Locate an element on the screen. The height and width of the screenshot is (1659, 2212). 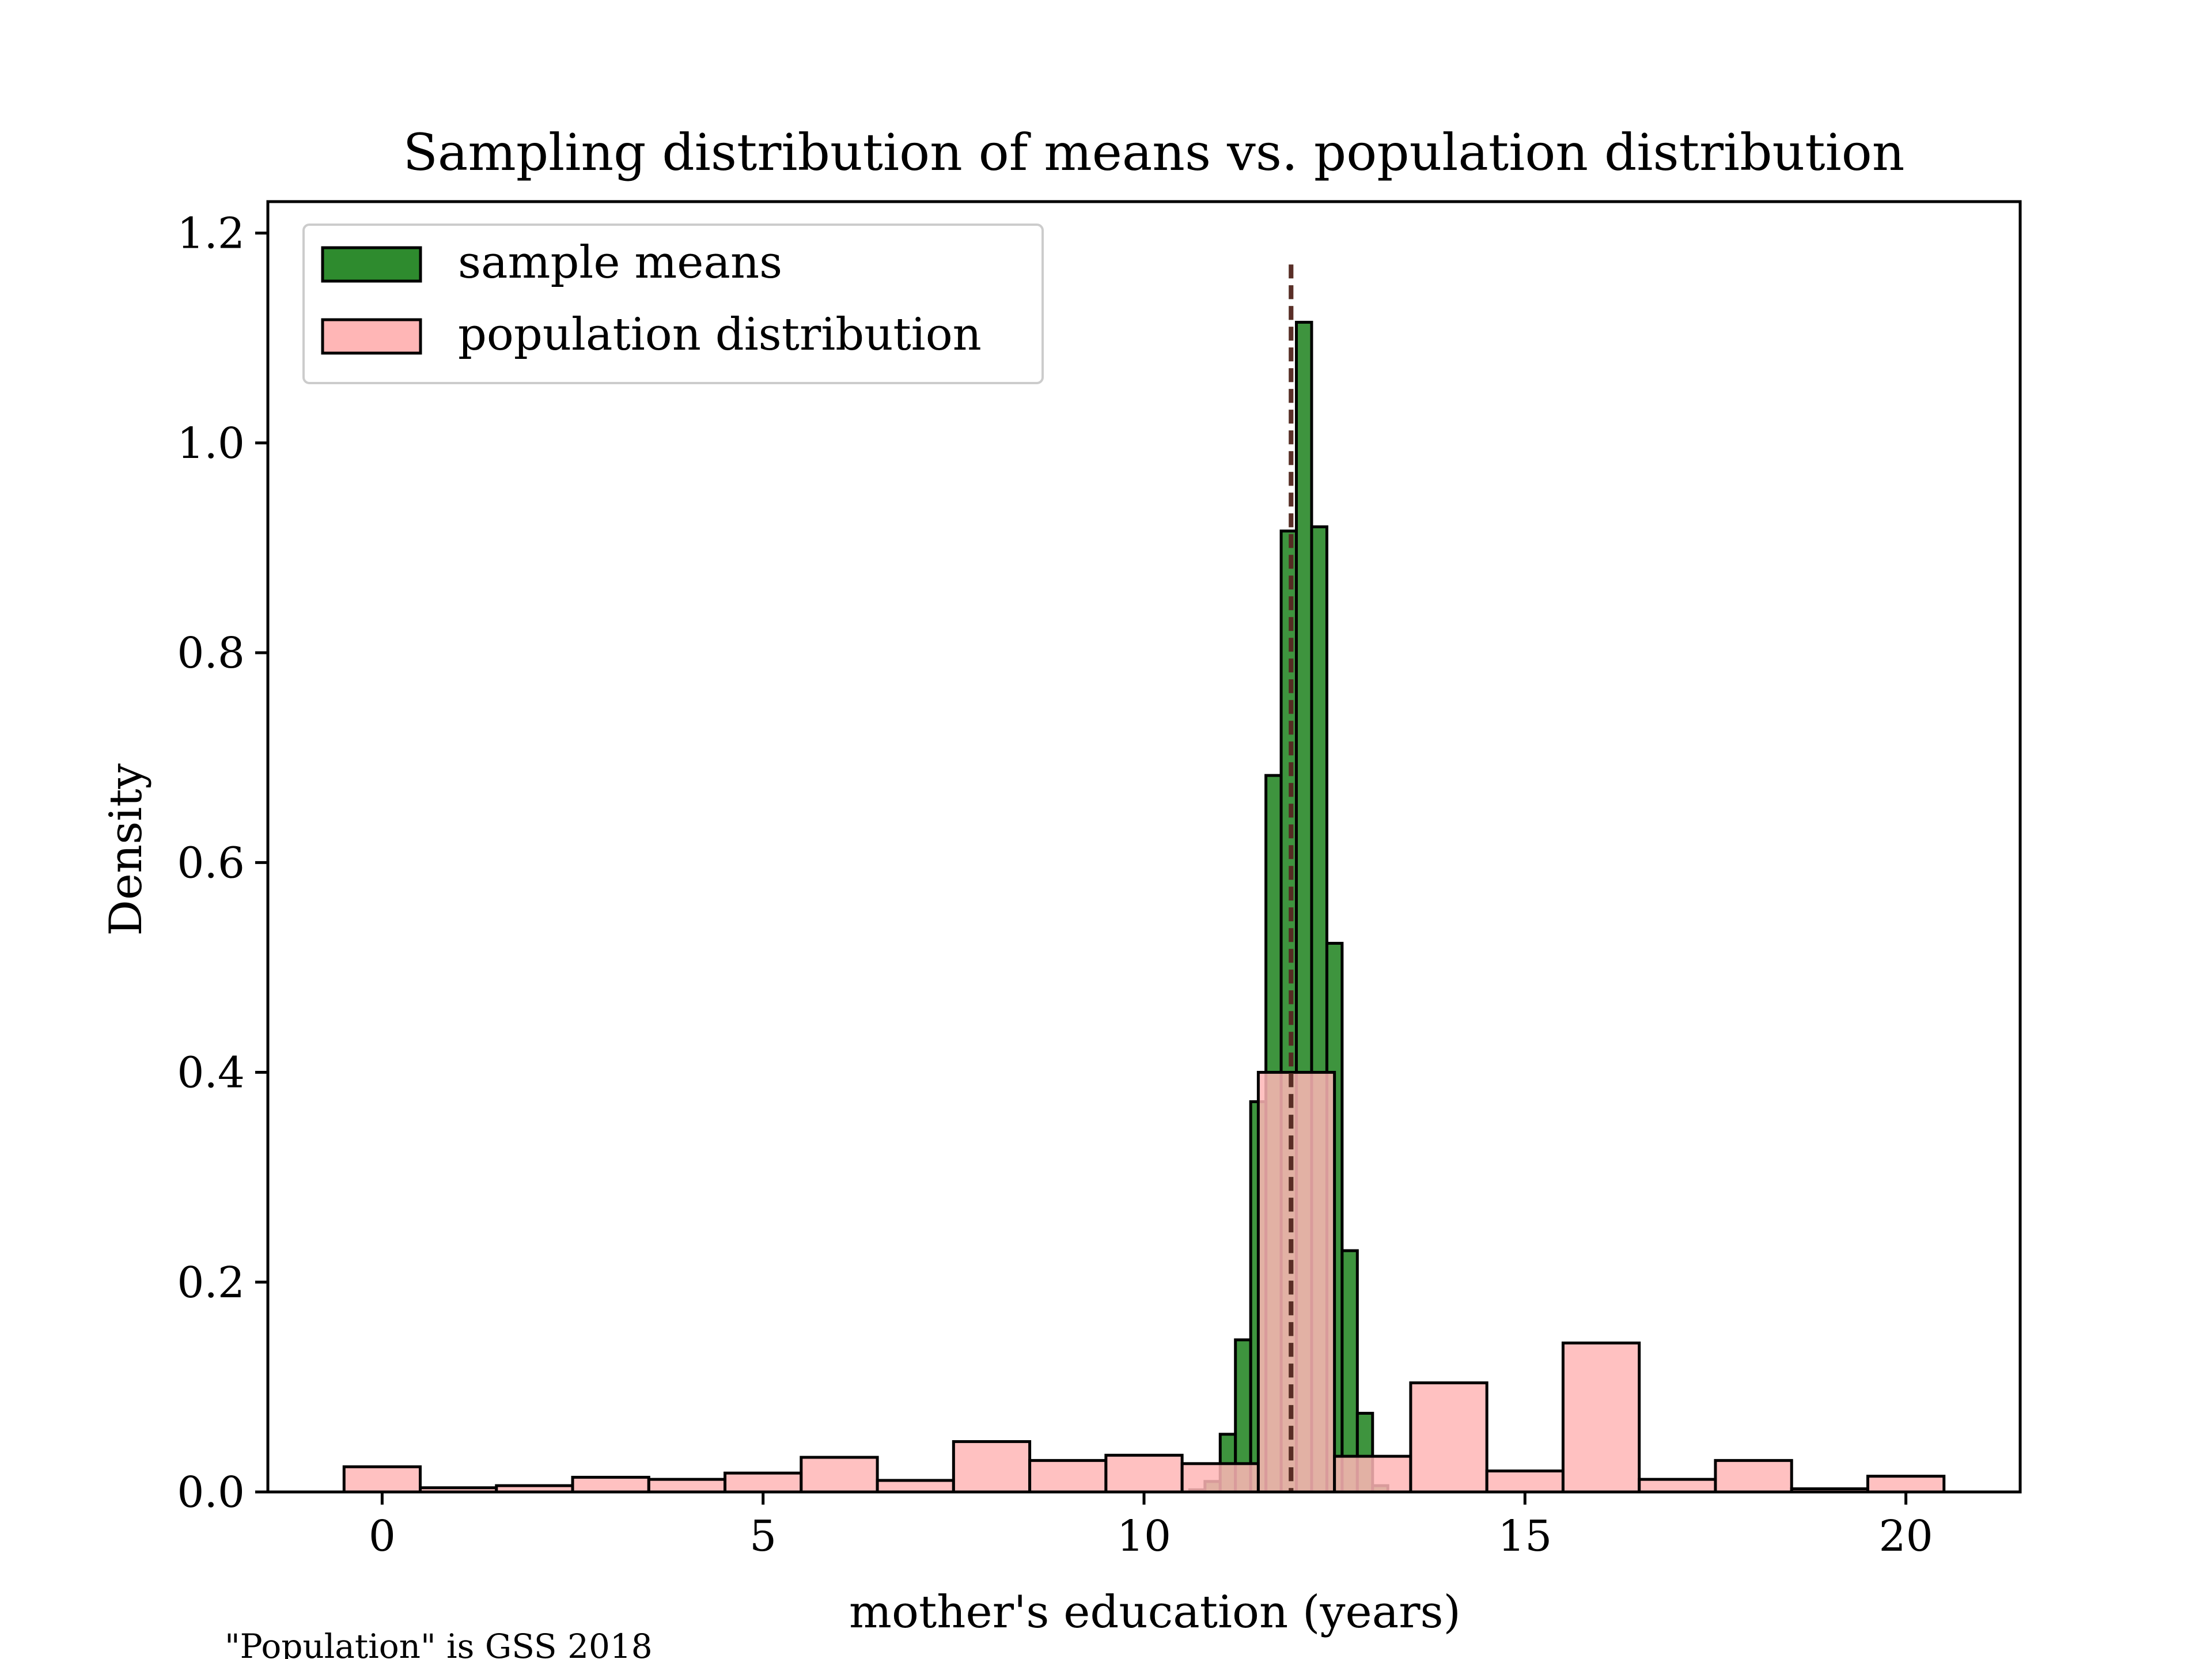
x-axis-label: mother's education (years) is located at coordinates (1155, 1612).